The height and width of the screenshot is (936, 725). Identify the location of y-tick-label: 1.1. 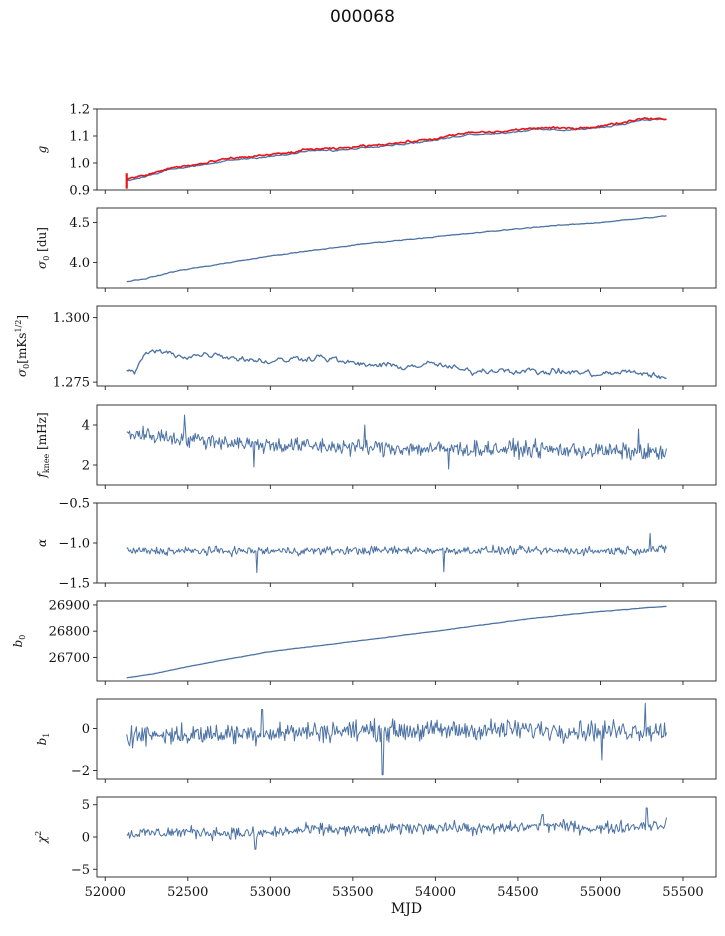
(79, 137).